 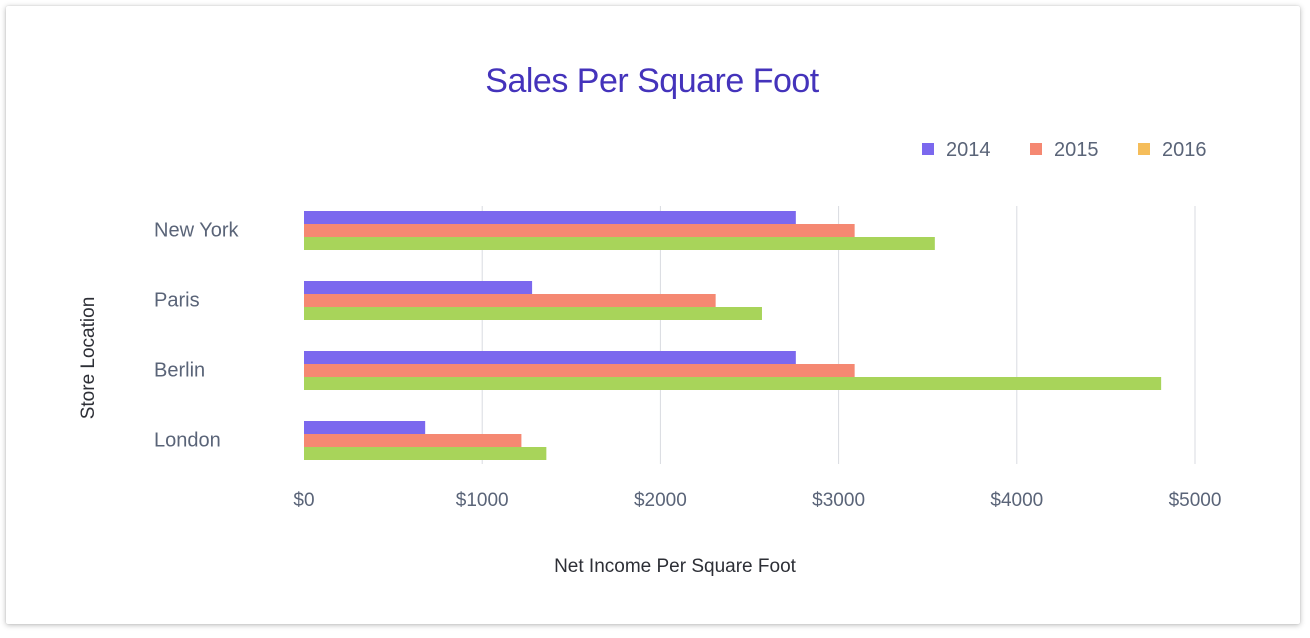 What do you see at coordinates (1016, 500) in the screenshot?
I see `x-tick-label: $4000` at bounding box center [1016, 500].